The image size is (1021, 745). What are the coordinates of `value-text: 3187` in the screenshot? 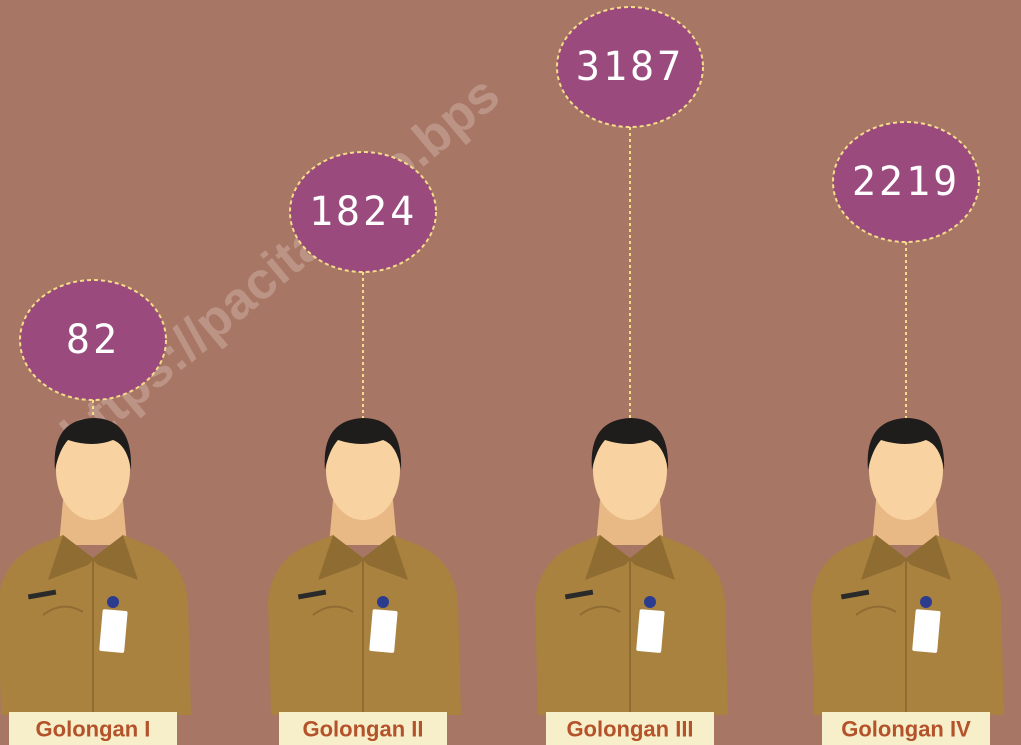 It's located at (630, 67).